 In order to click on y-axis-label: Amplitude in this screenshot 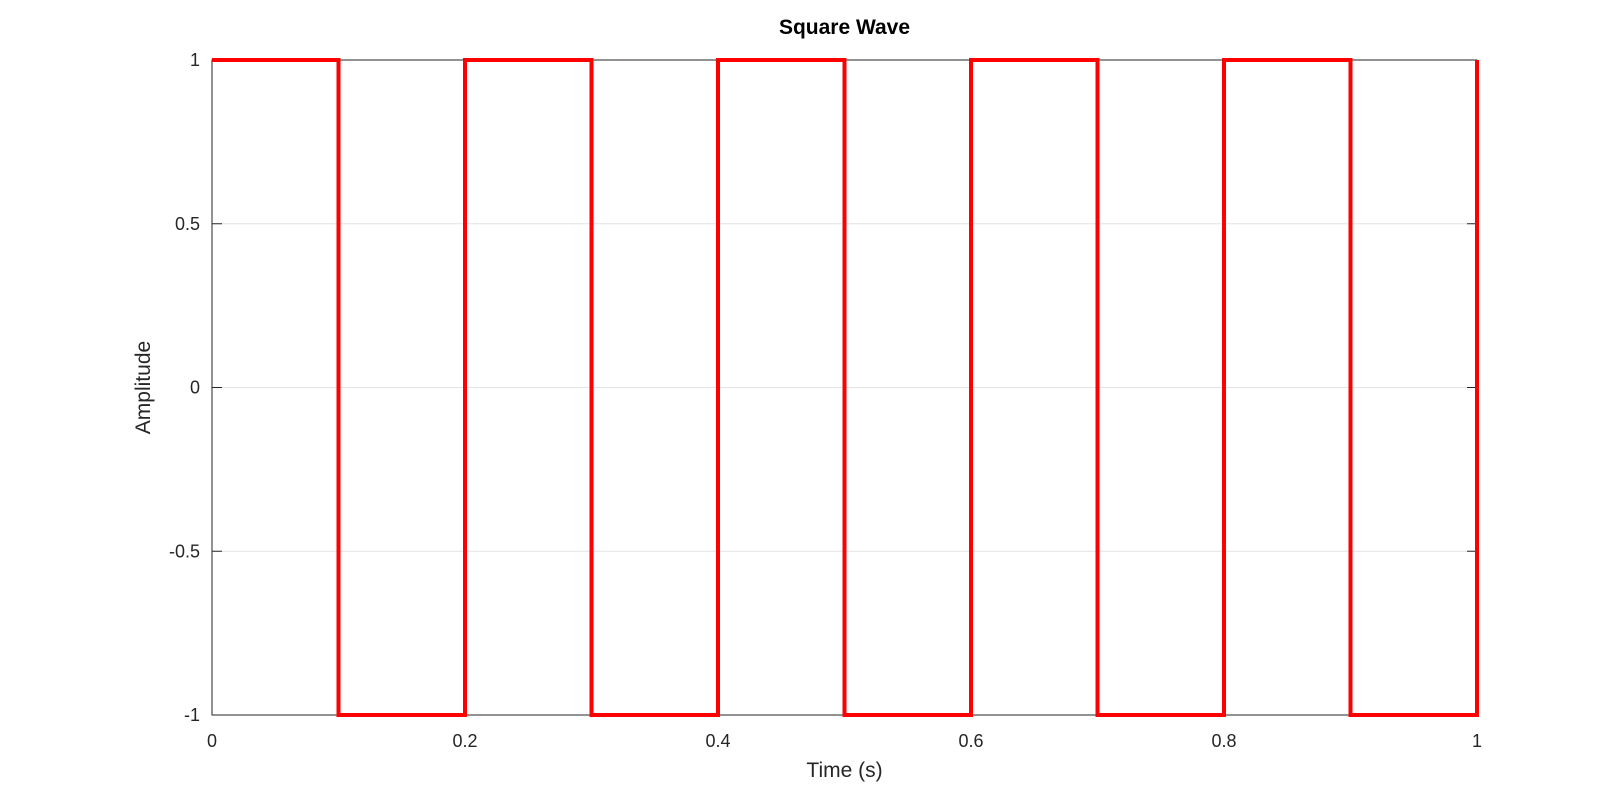, I will do `click(143, 387)`.